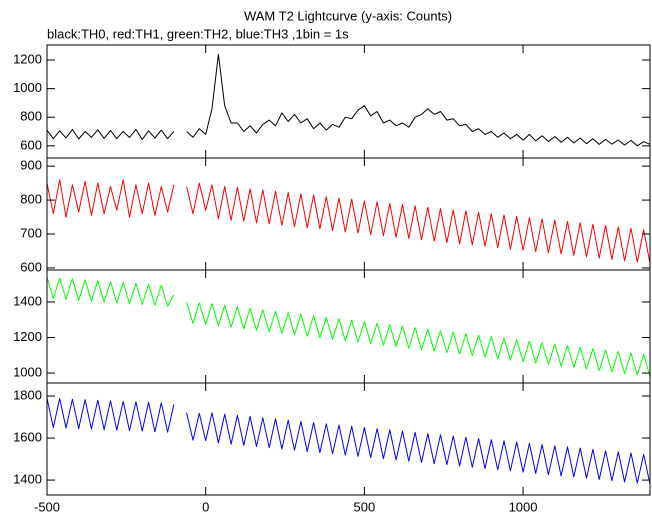 The image size is (652, 515). Describe the element at coordinates (27, 436) in the screenshot. I see `y-tick-label: 1600` at that location.